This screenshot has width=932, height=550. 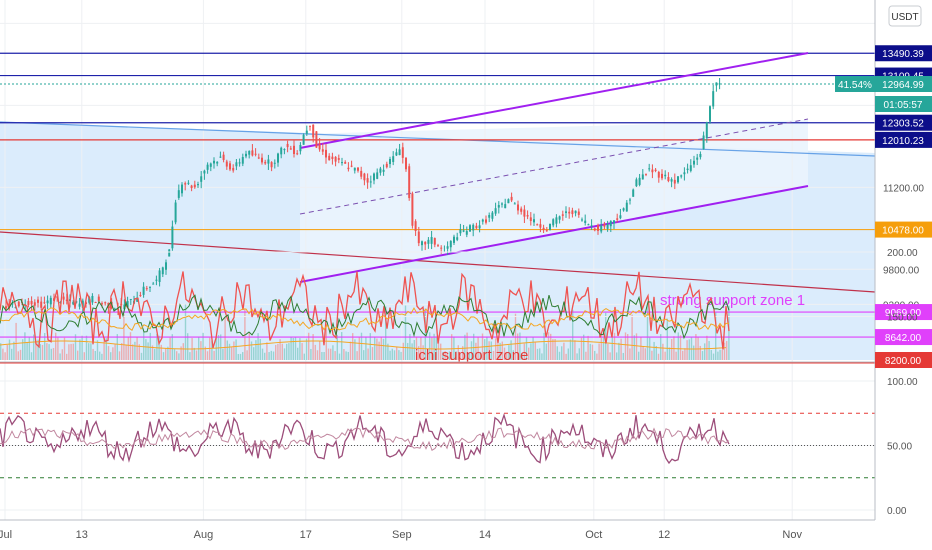 What do you see at coordinates (554, 100) in the screenshot?
I see `upper-channel-line` at bounding box center [554, 100].